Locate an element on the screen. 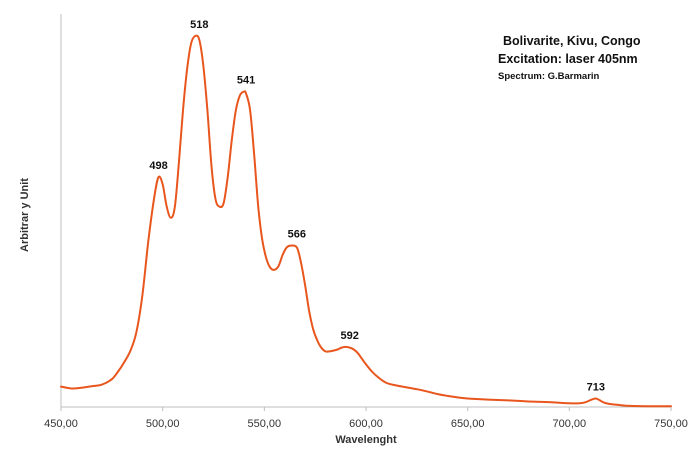  chart-title: Bolivarite, Kivu, Congo is located at coordinates (572, 41).